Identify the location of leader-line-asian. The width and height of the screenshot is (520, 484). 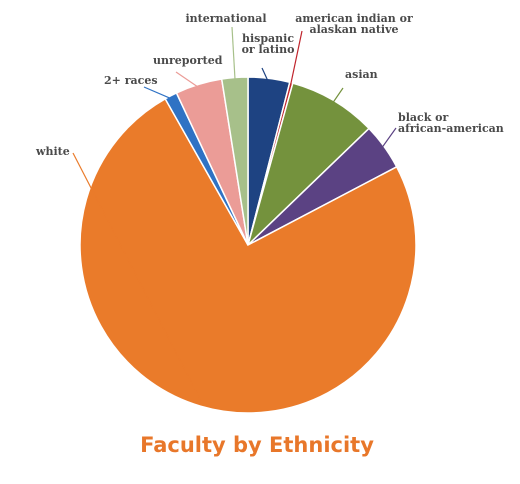
(337, 96).